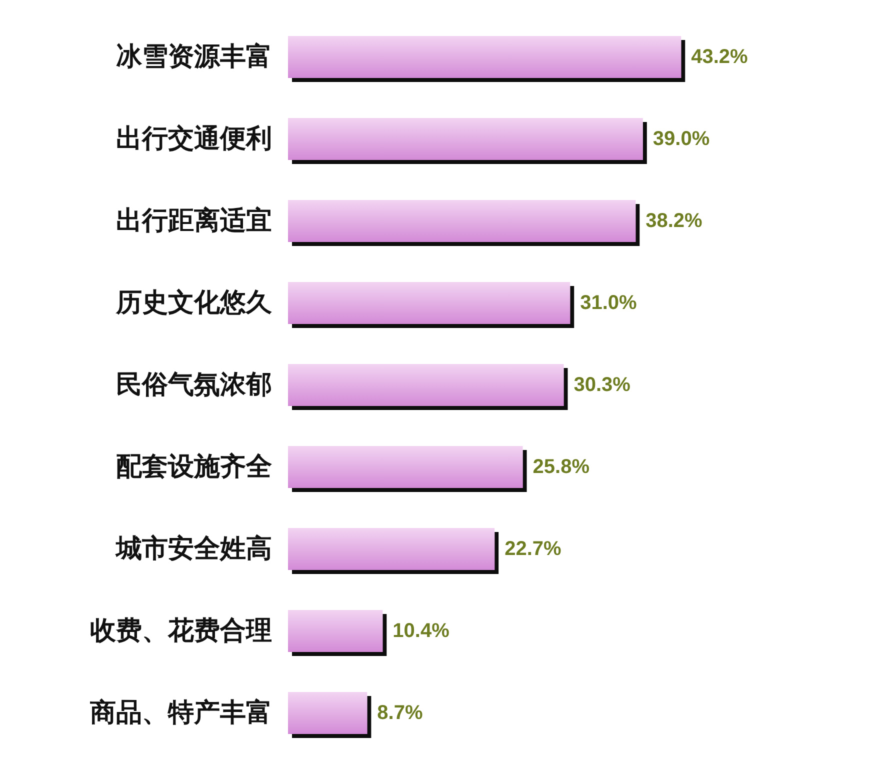 This screenshot has height=780, width=883. I want to click on data-label: 38.2%, so click(674, 221).